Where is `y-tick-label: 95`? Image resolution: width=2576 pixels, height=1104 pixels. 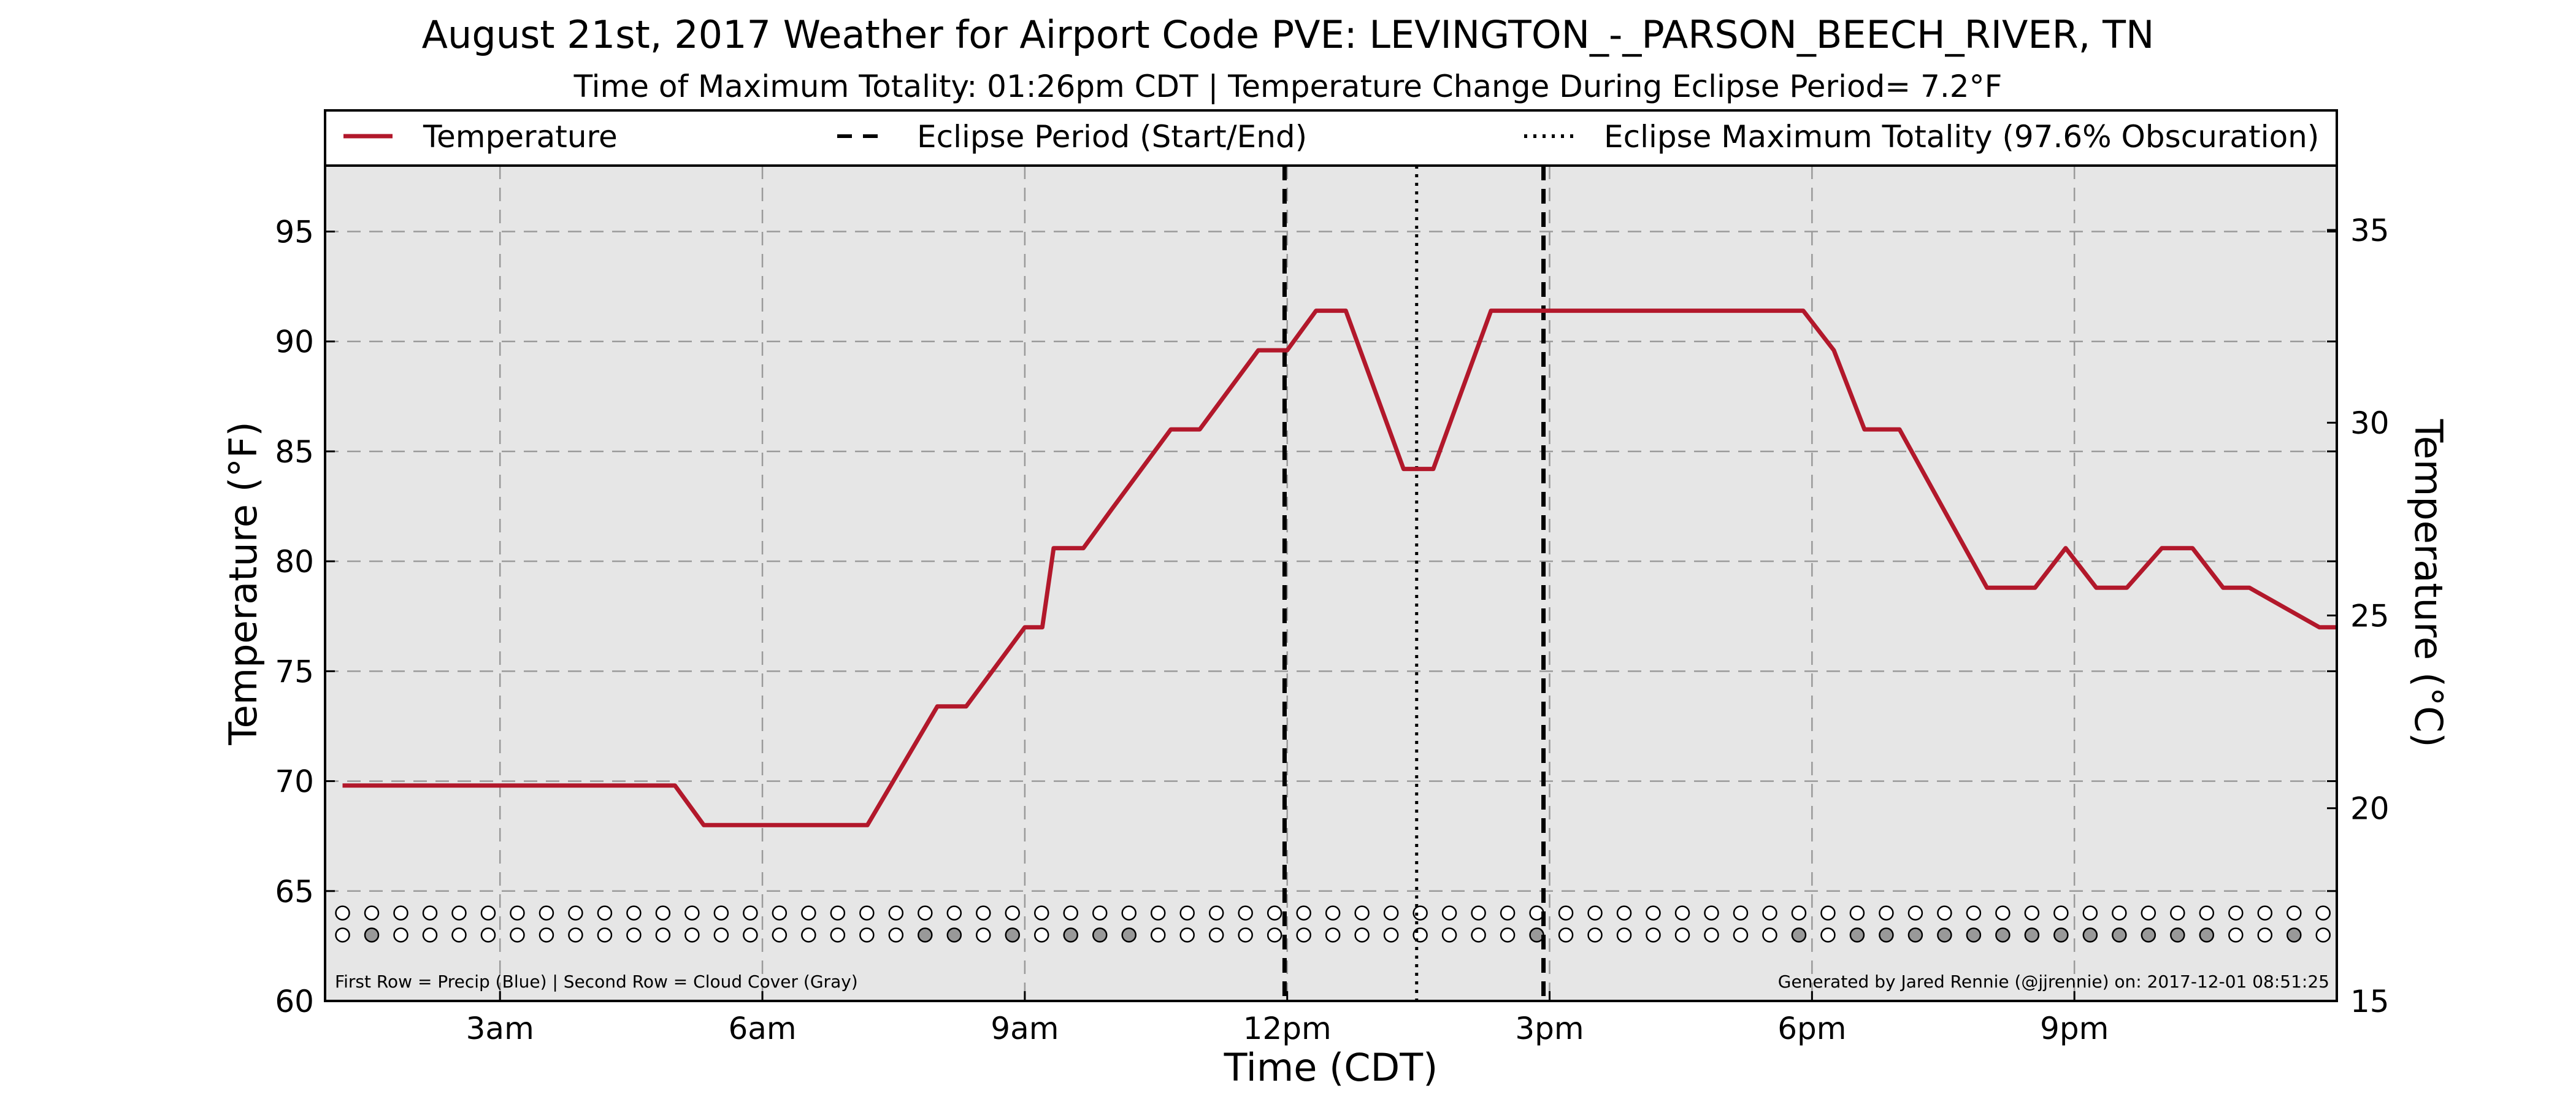
y-tick-label: 95 is located at coordinates (294, 232).